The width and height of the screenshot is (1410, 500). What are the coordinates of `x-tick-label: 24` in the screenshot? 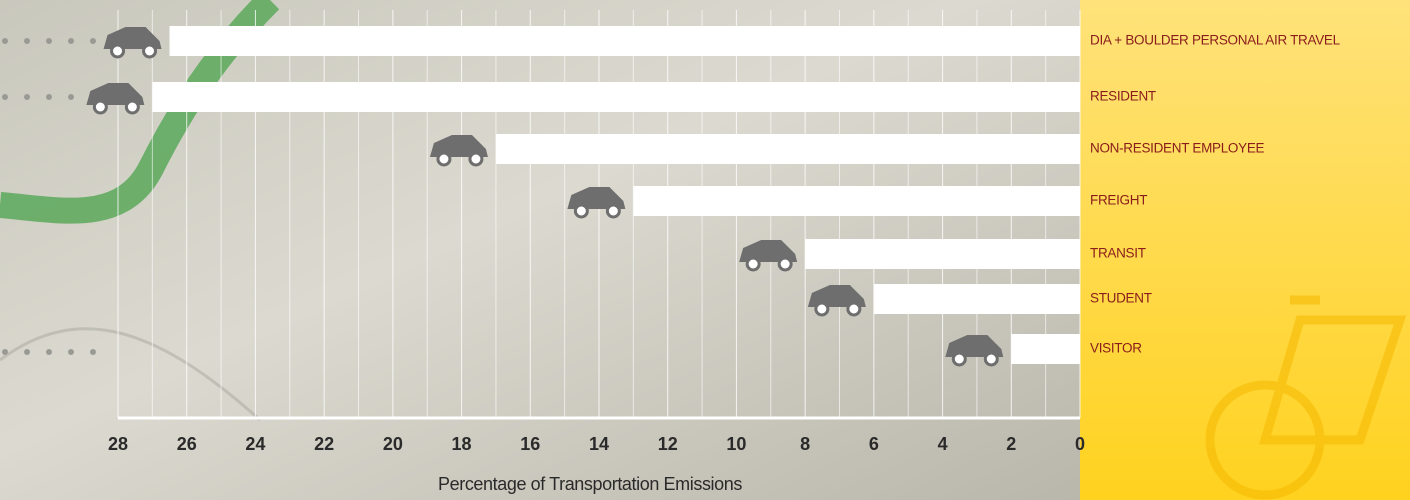 It's located at (255, 444).